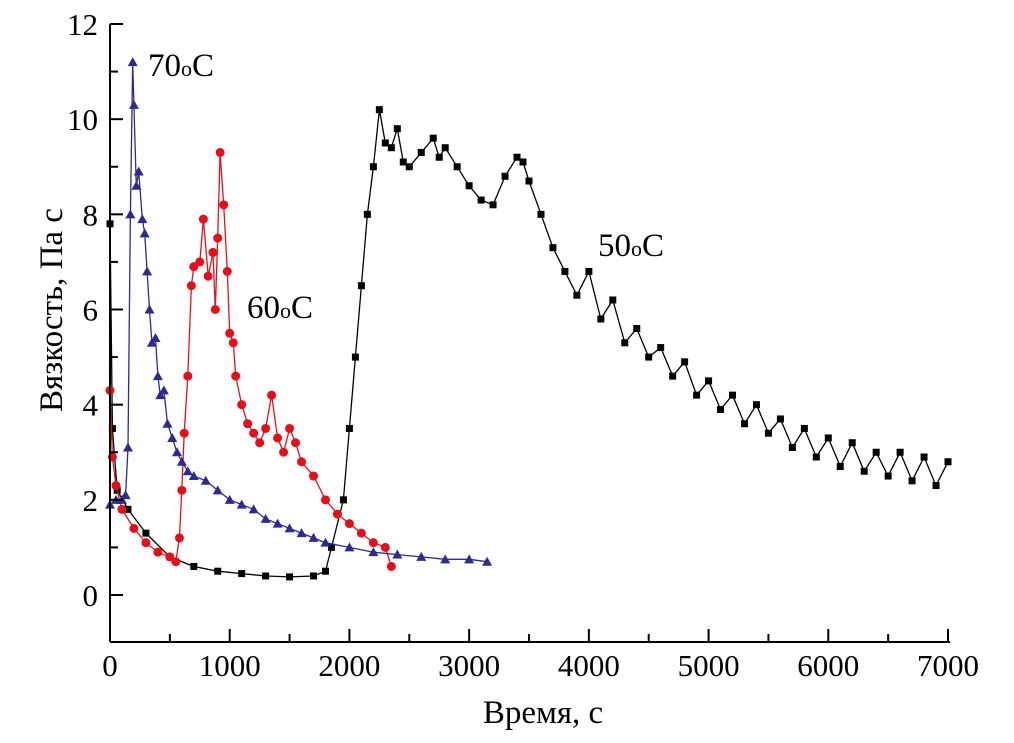  What do you see at coordinates (280, 308) in the screenshot?
I see `label-60c: 60oC` at bounding box center [280, 308].